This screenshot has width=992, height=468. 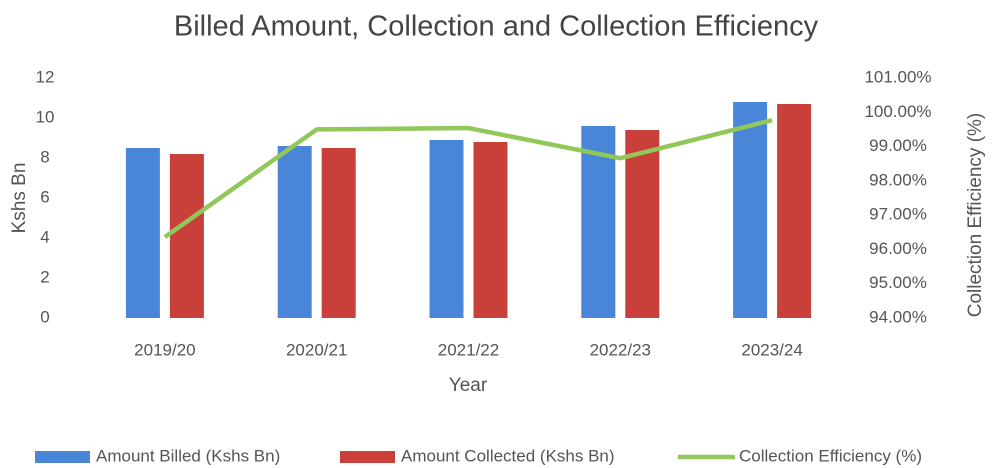 What do you see at coordinates (468, 385) in the screenshot?
I see `x-axis-title: Year` at bounding box center [468, 385].